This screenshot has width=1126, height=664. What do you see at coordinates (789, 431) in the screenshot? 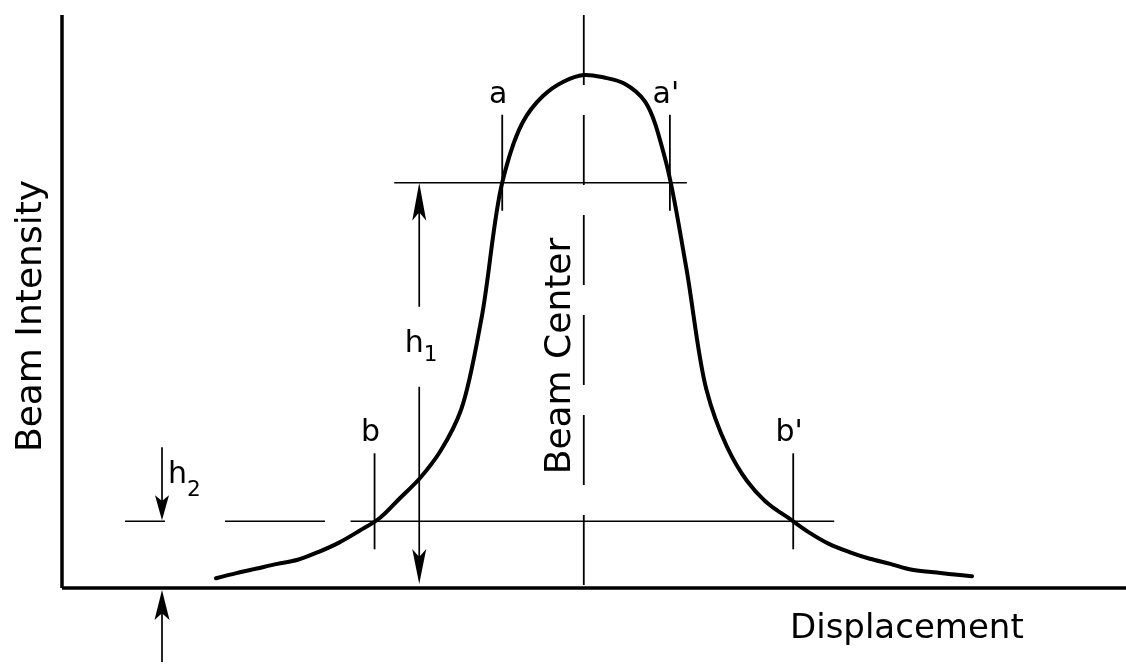
I see `annotation: b'` at bounding box center [789, 431].